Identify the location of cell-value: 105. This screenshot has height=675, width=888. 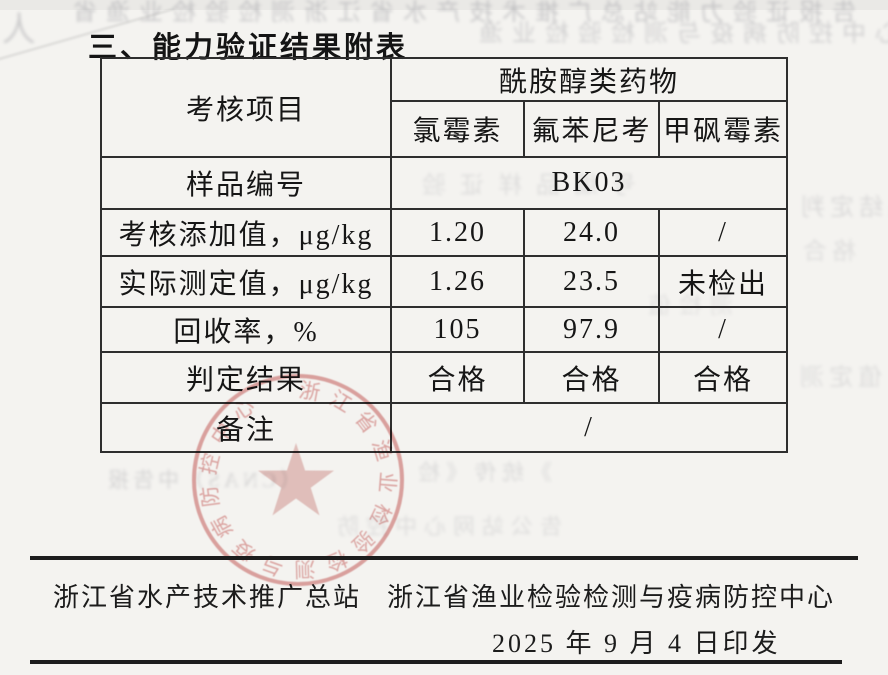
(457, 329).